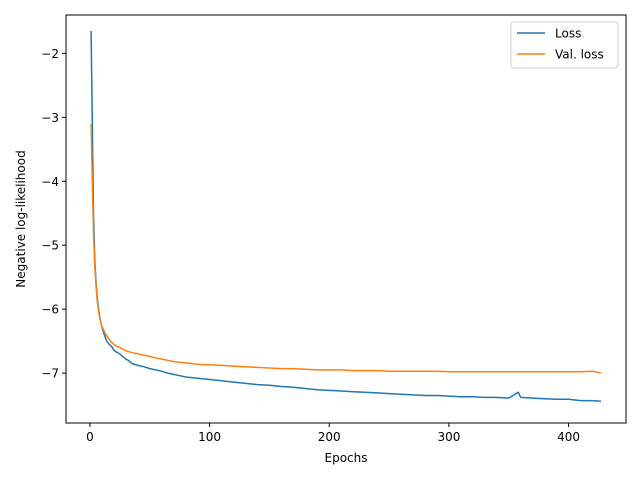  I want to click on legend: Loss Val. loss, so click(564, 45).